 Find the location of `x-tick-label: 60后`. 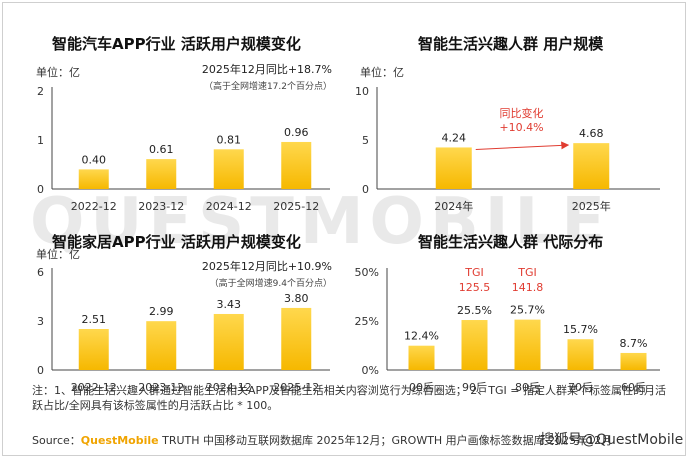

x-tick-label: 60后 is located at coordinates (633, 387).